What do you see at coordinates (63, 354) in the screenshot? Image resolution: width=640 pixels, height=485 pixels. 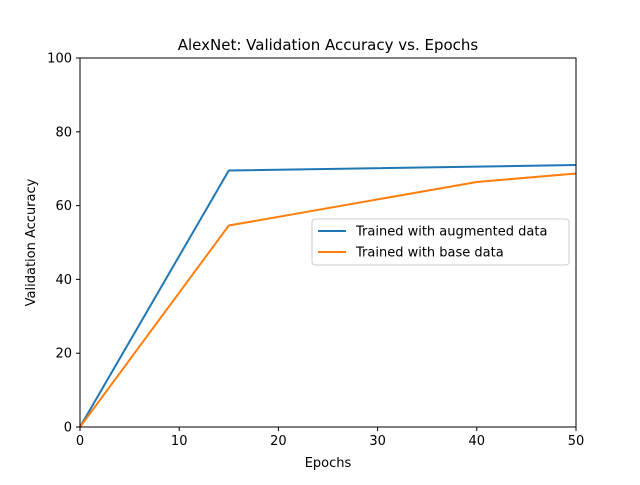 I see `y-tick-label-1: 20` at bounding box center [63, 354].